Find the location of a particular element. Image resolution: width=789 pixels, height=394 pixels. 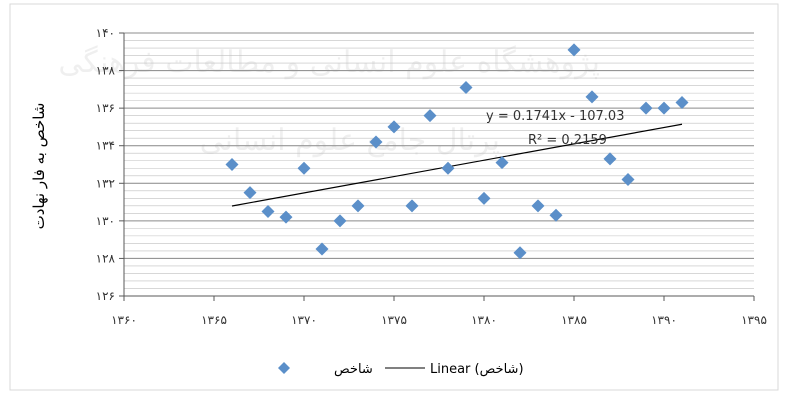

y-tick-label: ۱۳۲ is located at coordinates (105, 183).